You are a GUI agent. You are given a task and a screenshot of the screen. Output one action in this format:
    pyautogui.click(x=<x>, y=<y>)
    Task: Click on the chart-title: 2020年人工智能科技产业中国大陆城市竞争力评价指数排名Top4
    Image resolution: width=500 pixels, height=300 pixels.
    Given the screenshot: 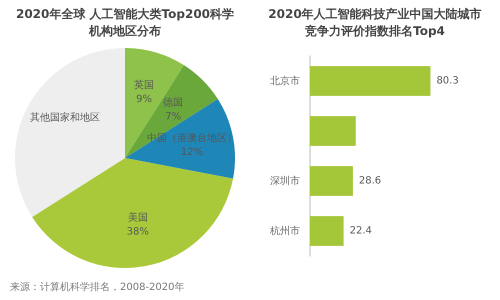 What is the action you would take?
    pyautogui.click(x=375, y=23)
    